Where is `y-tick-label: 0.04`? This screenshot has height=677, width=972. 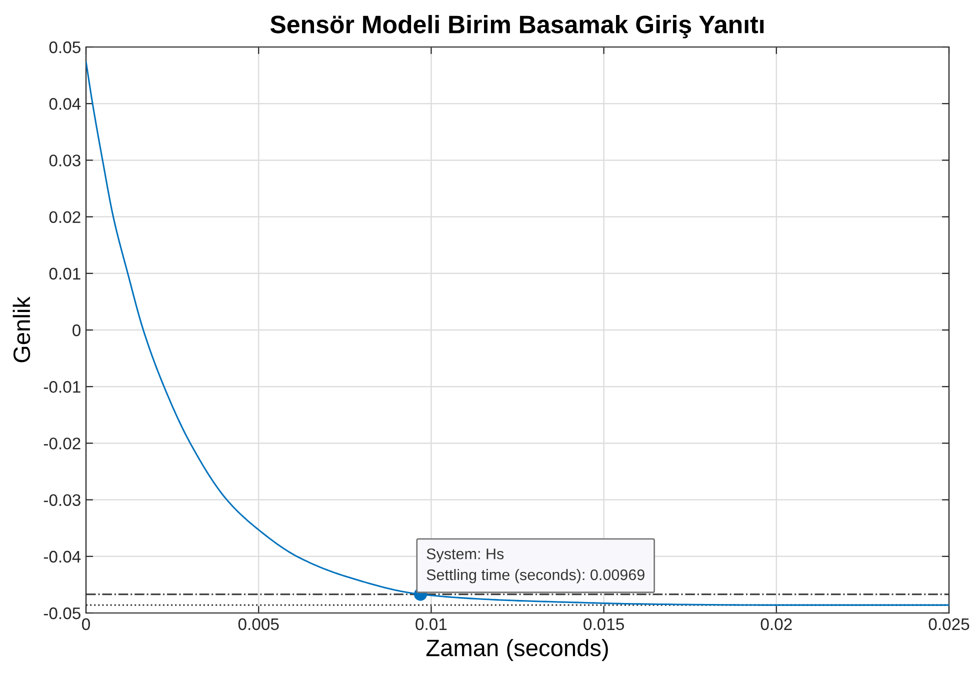 y-tick-label: 0.04 is located at coordinates (65, 104).